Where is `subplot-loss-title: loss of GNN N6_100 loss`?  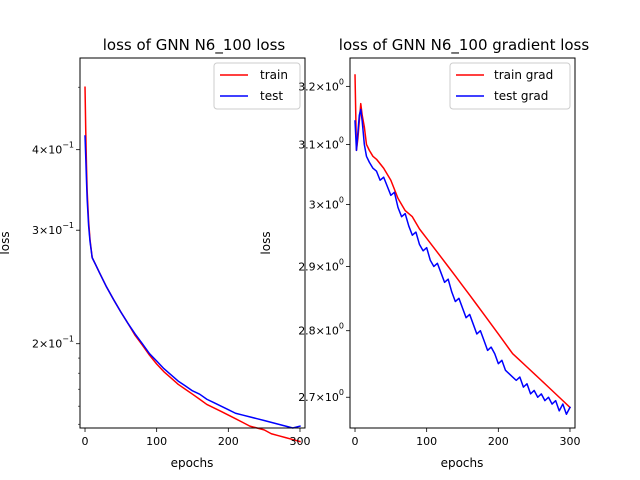
subplot-loss-title: loss of GNN N6_100 loss is located at coordinates (194, 45).